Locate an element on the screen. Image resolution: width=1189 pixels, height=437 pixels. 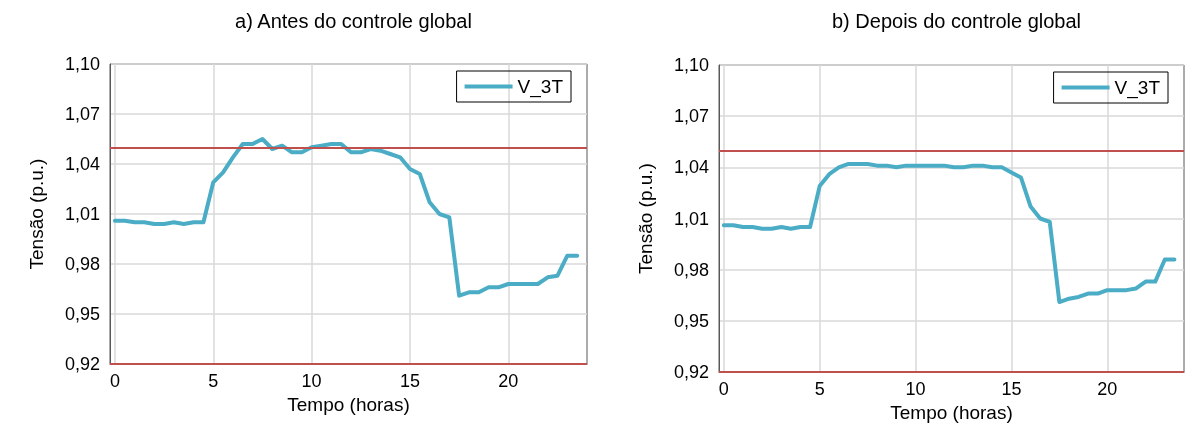
chart-title: a) Antes do controle global is located at coordinates (353, 21).